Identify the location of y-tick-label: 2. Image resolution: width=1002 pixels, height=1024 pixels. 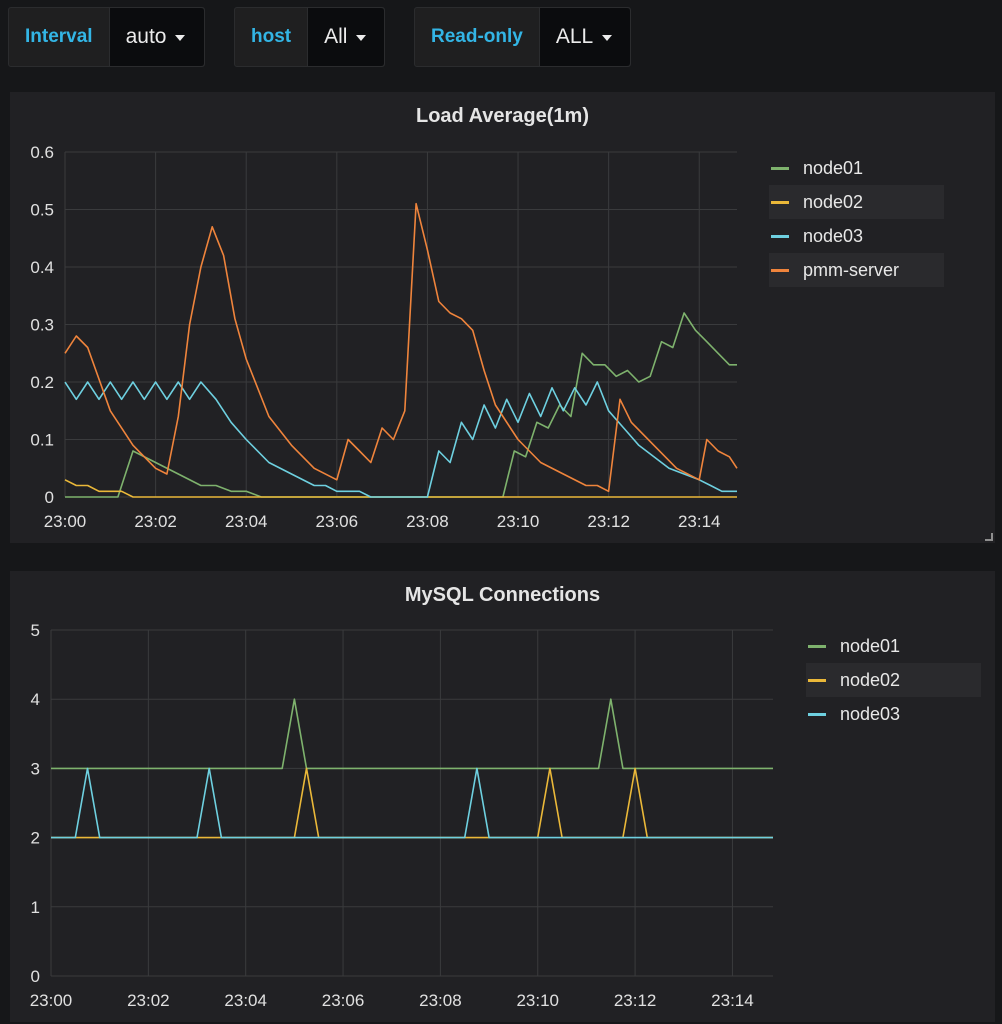
(35, 838).